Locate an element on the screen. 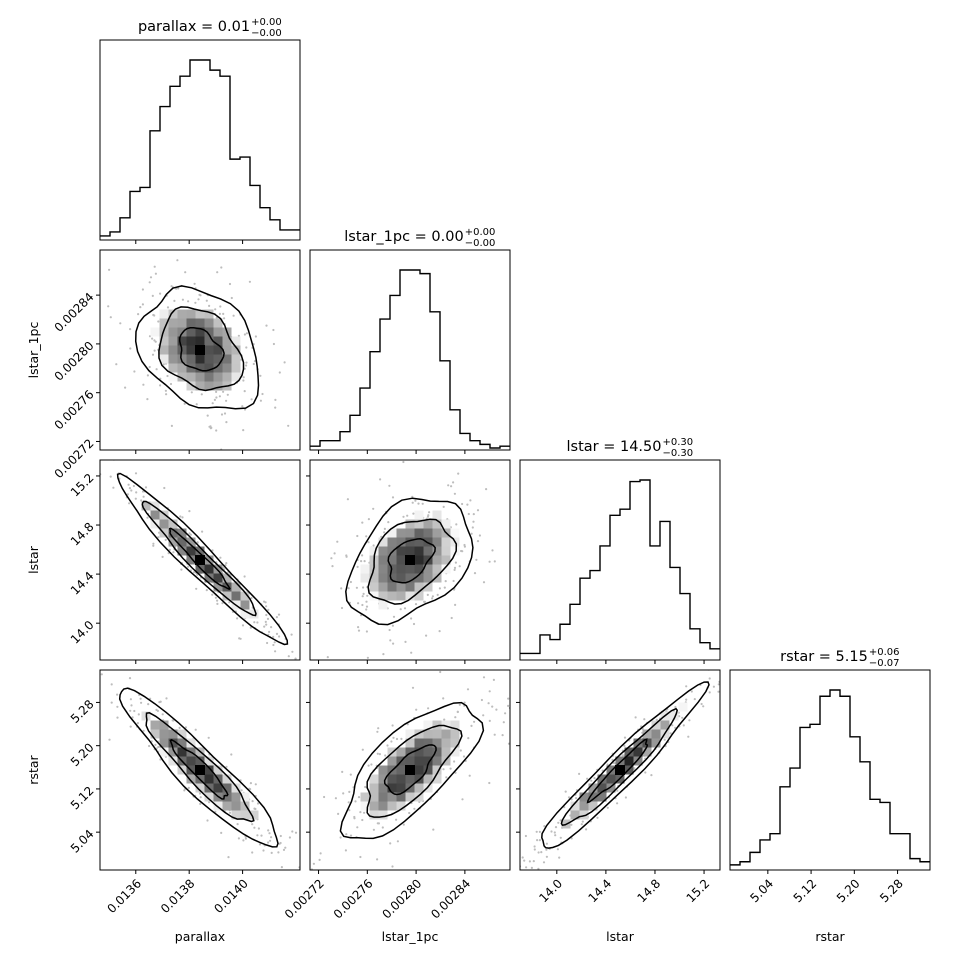  panel-content is located at coordinates (636, 745).